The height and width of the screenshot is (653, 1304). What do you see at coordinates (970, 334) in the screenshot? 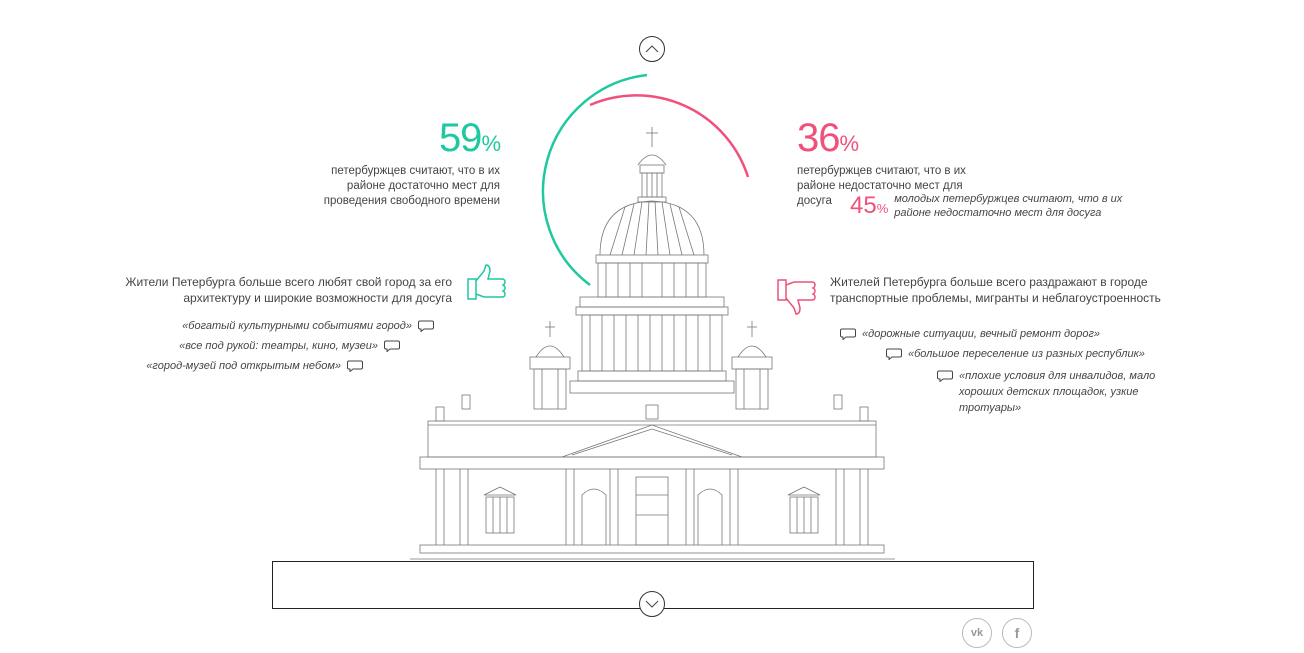
I see `dislikes-quote: «дорожные ситуации, вечный ремонт дорог»` at bounding box center [970, 334].